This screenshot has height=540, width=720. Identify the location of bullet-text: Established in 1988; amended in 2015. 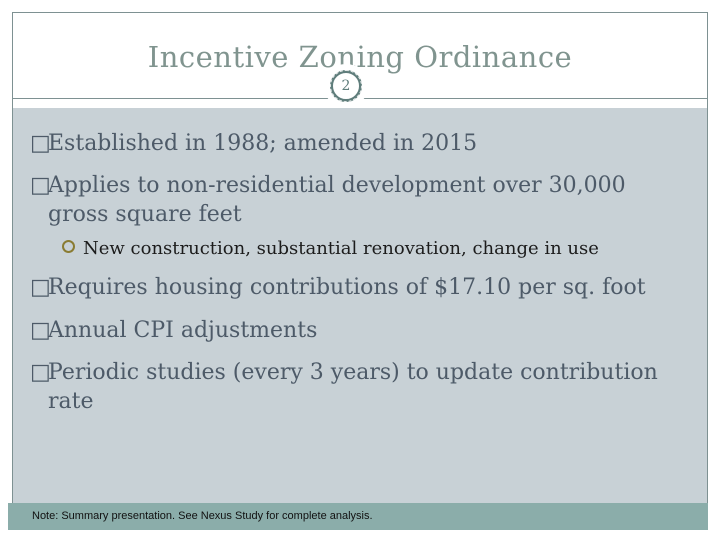
(263, 143).